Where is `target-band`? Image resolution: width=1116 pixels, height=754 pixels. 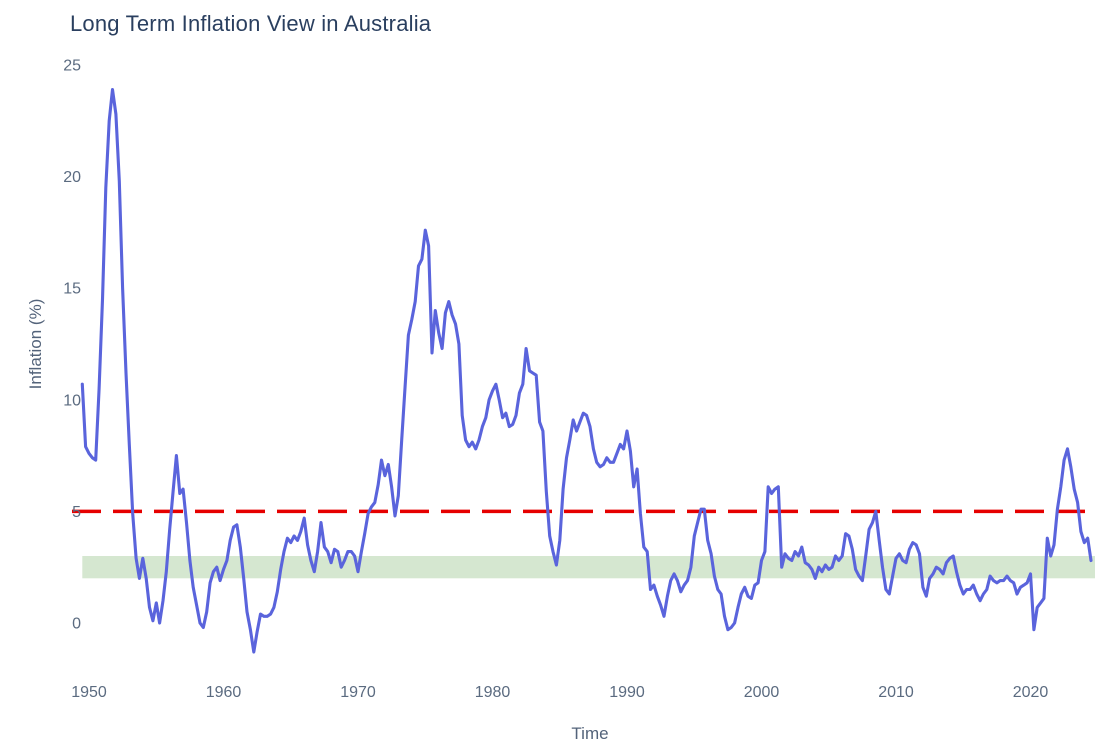 target-band is located at coordinates (589, 567).